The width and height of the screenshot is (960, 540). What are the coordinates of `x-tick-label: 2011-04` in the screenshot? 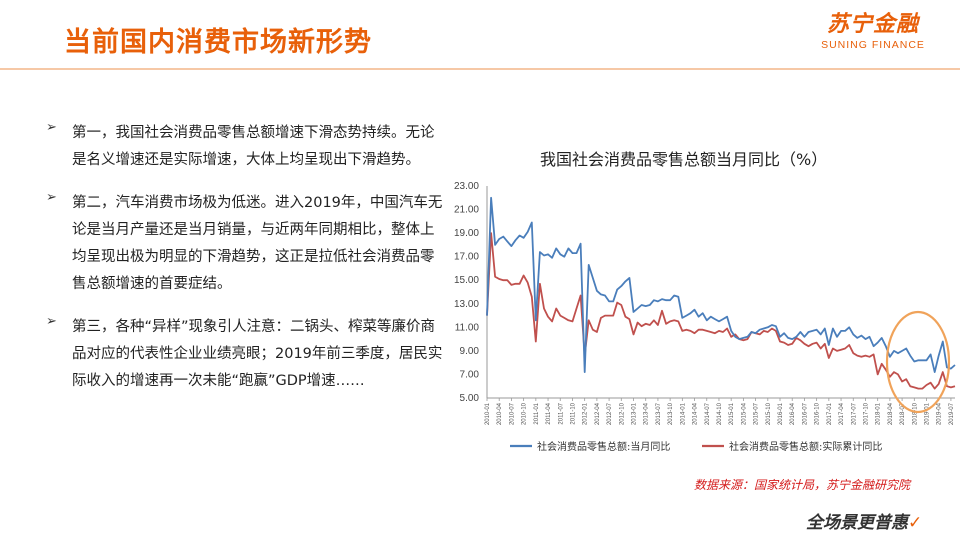 It's located at (549, 413).